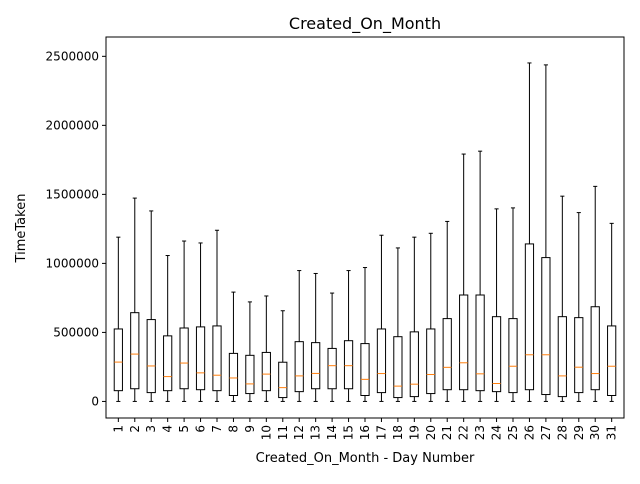 The image size is (640, 484). What do you see at coordinates (365, 432) in the screenshot?
I see `x-tick-label: 16` at bounding box center [365, 432].